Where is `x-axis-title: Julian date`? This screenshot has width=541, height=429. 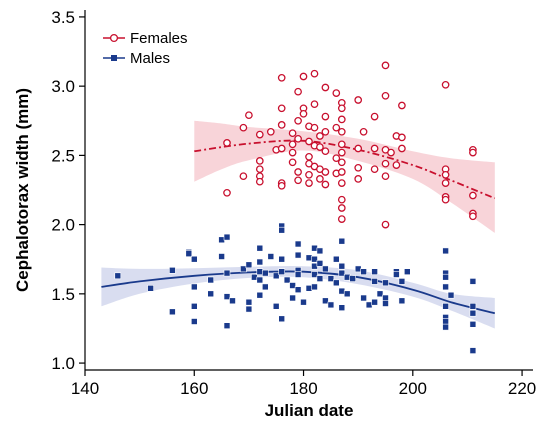
x-axis-title: Julian date is located at coordinates (309, 410).